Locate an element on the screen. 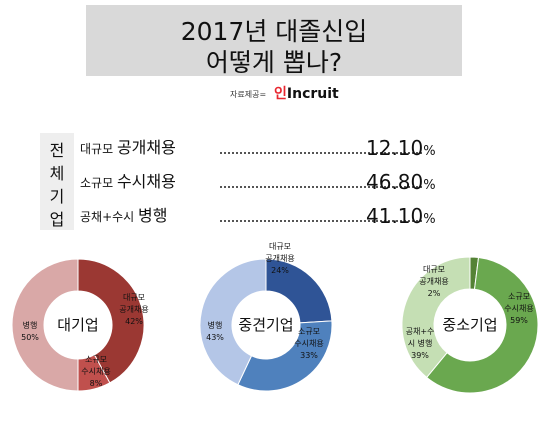  side-char: 전 is located at coordinates (57, 150).